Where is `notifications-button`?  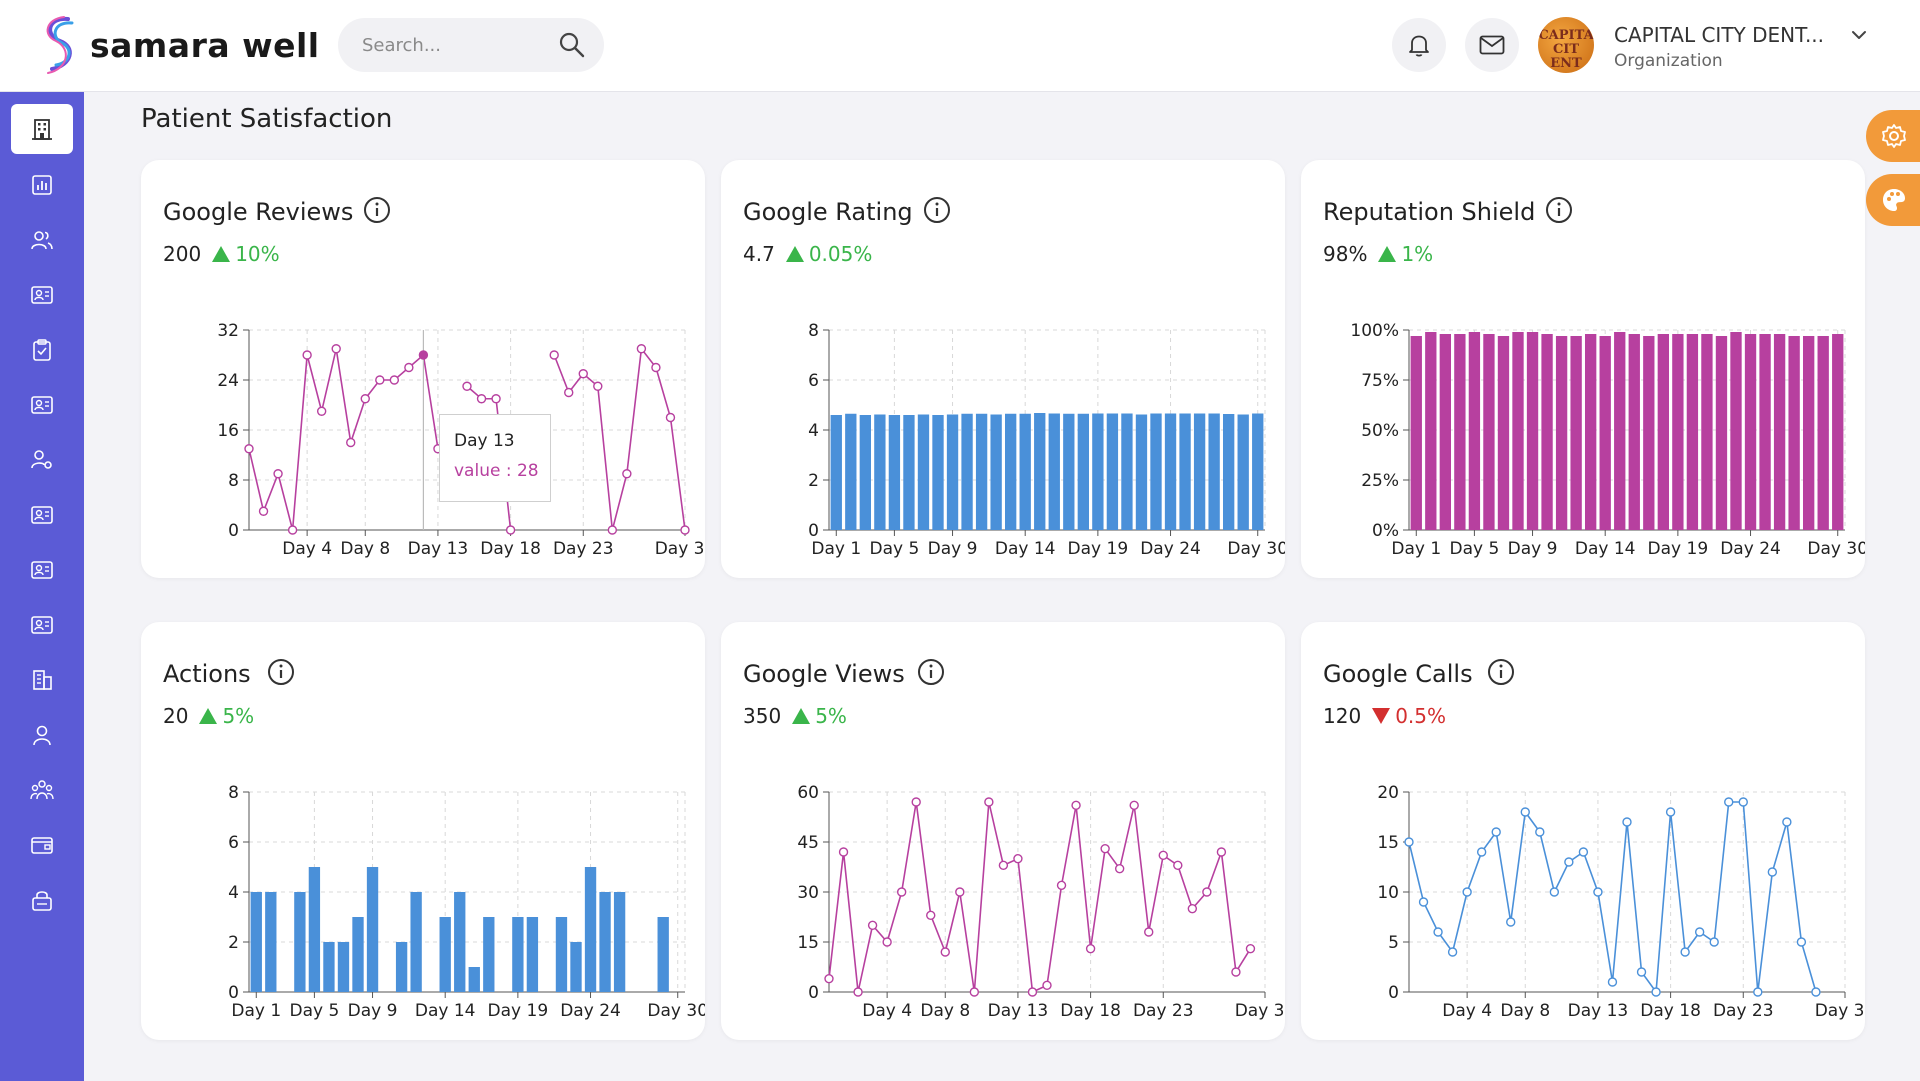
notifications-button is located at coordinates (1419, 45).